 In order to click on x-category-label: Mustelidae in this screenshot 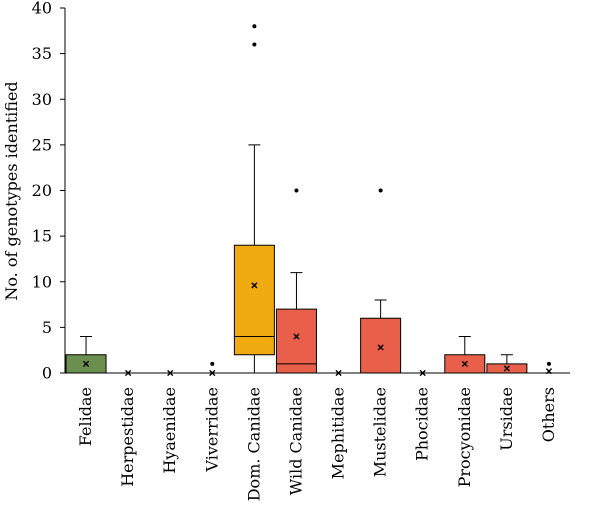, I will do `click(380, 432)`.